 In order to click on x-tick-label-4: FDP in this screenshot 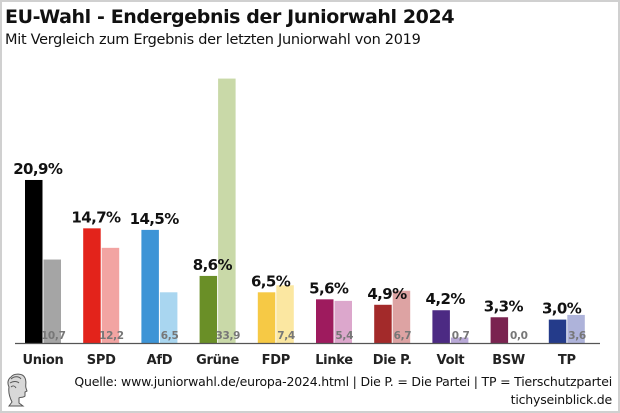, I will do `click(276, 360)`.